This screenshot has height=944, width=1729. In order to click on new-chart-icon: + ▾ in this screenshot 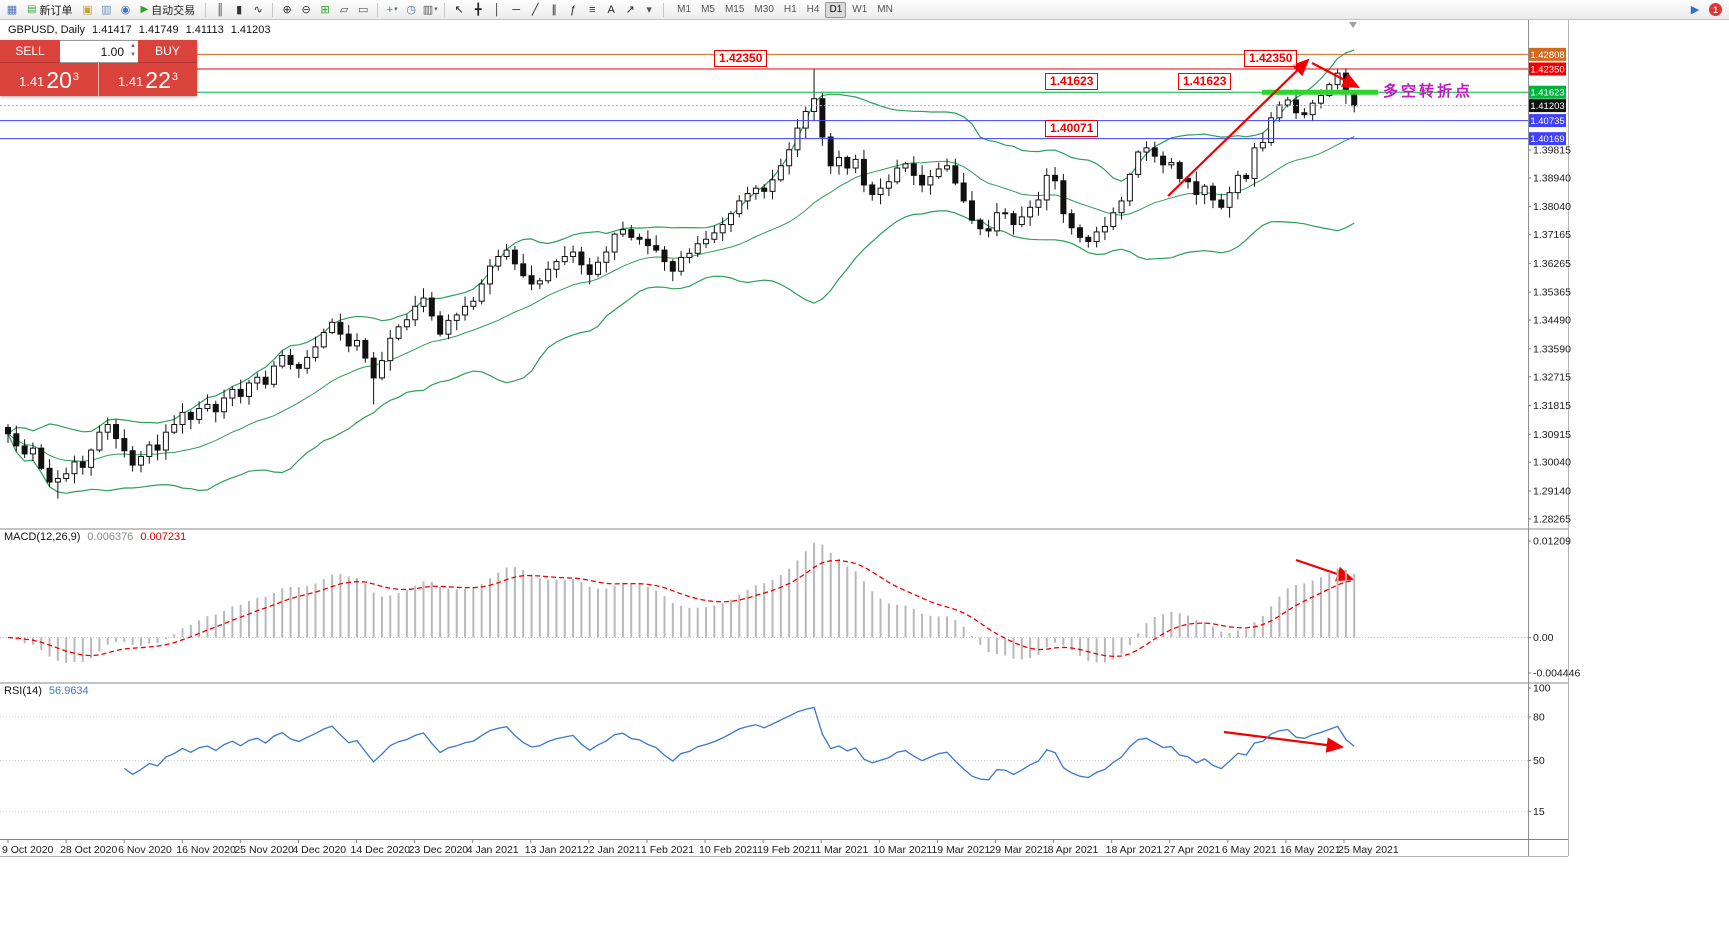, I will do `click(392, 9)`.